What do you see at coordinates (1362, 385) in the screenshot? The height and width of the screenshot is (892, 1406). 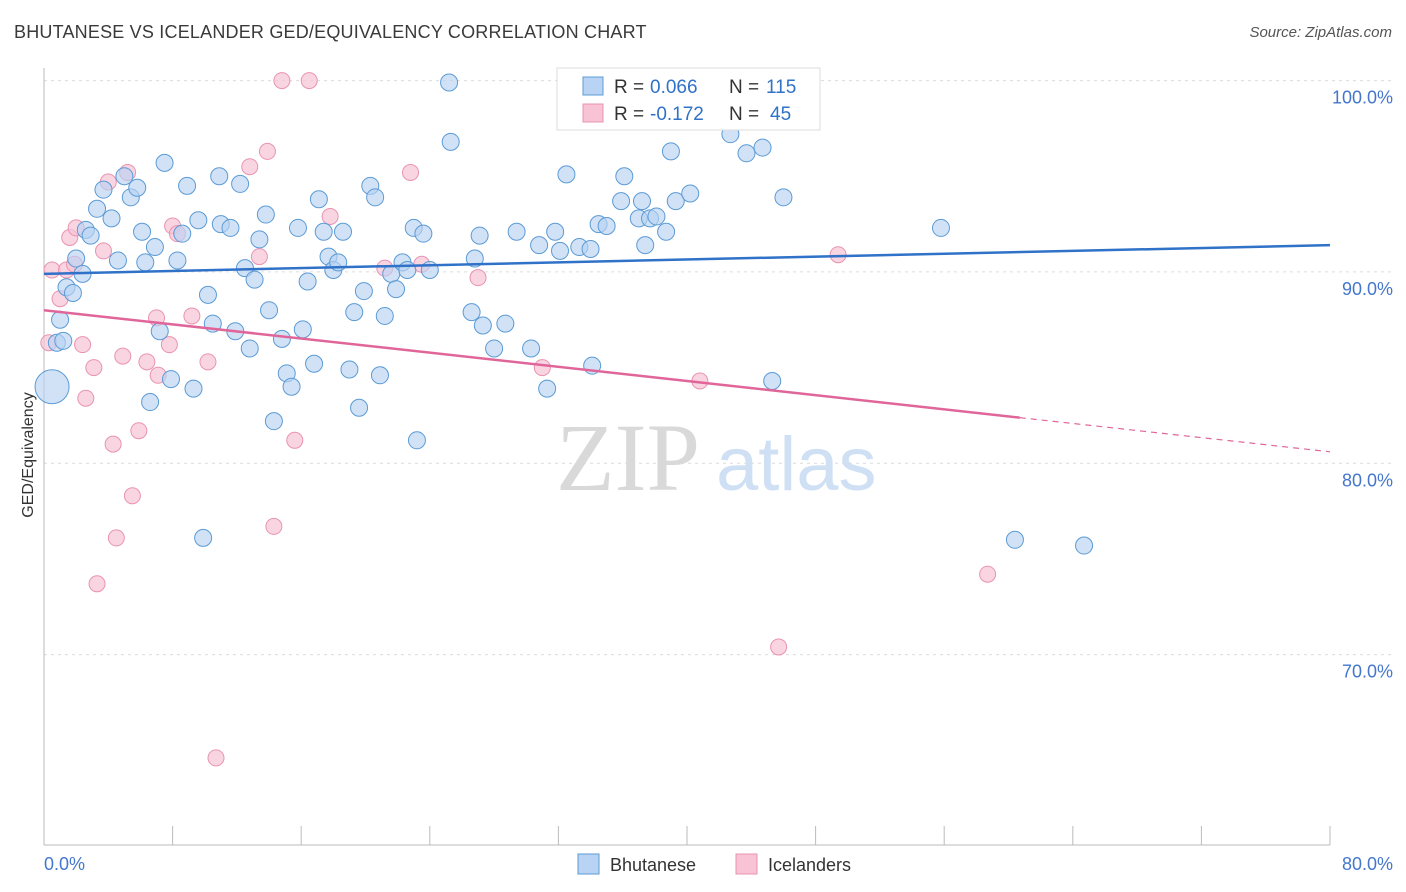 I see `y-tick-labels: 70.0% 80.0% 90.0% 100.0%` at bounding box center [1362, 385].